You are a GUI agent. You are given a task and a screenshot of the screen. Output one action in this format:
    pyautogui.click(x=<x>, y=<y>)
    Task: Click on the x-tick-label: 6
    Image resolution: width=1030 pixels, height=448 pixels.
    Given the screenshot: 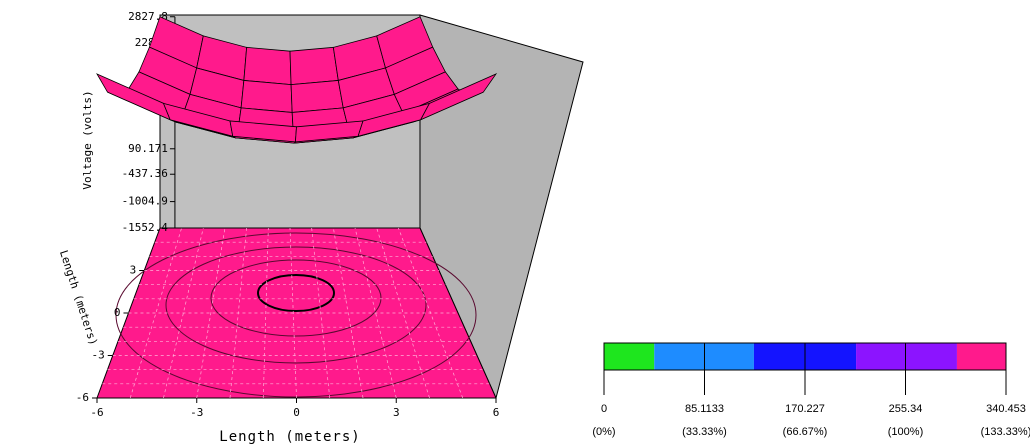 What is the action you would take?
    pyautogui.click(x=496, y=412)
    